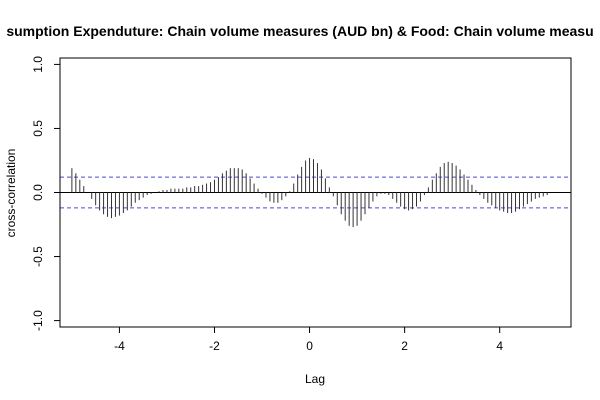  What do you see at coordinates (38, 192) in the screenshot?
I see `y-tick-label: 0.0` at bounding box center [38, 192].